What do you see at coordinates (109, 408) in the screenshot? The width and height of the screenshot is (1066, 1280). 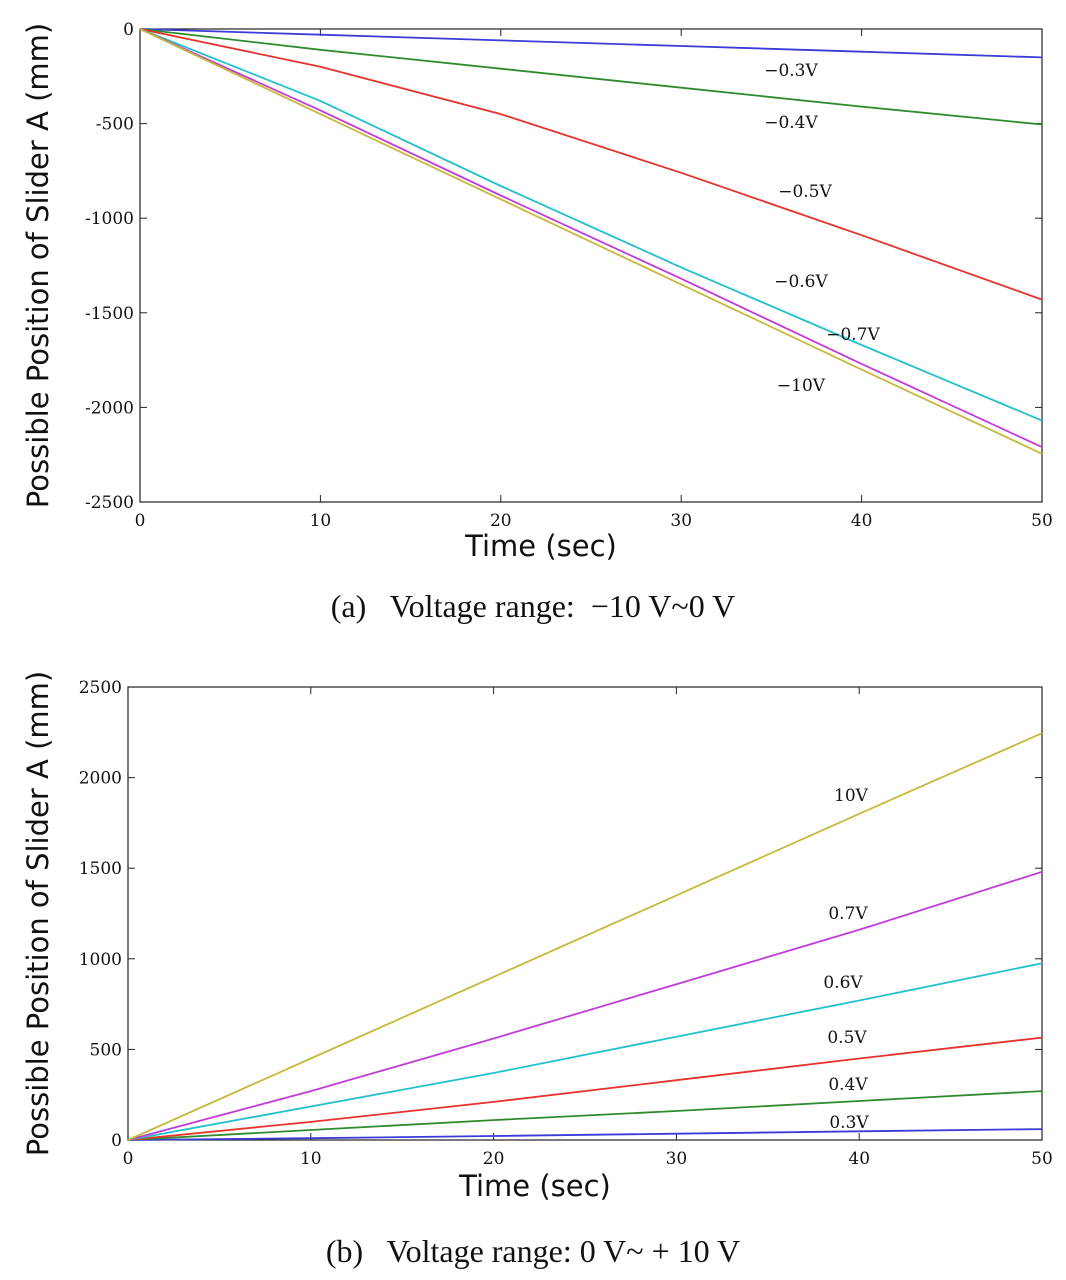 I see `y-tick-label: -2000` at bounding box center [109, 408].